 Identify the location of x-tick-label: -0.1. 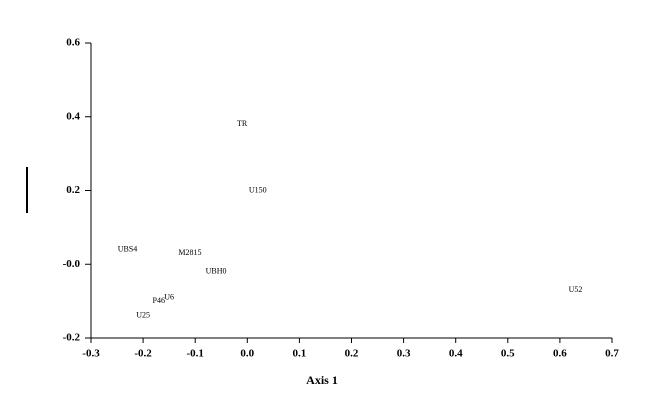
(194, 354).